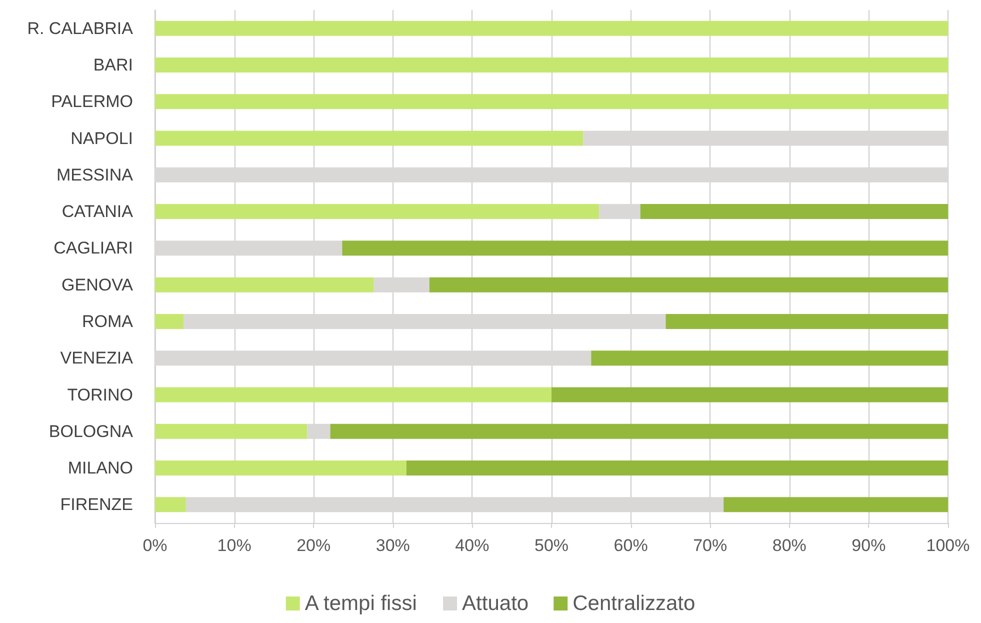 Image resolution: width=981 pixels, height=623 pixels. What do you see at coordinates (98, 212) in the screenshot?
I see `y-tick-label: CATANIA` at bounding box center [98, 212].